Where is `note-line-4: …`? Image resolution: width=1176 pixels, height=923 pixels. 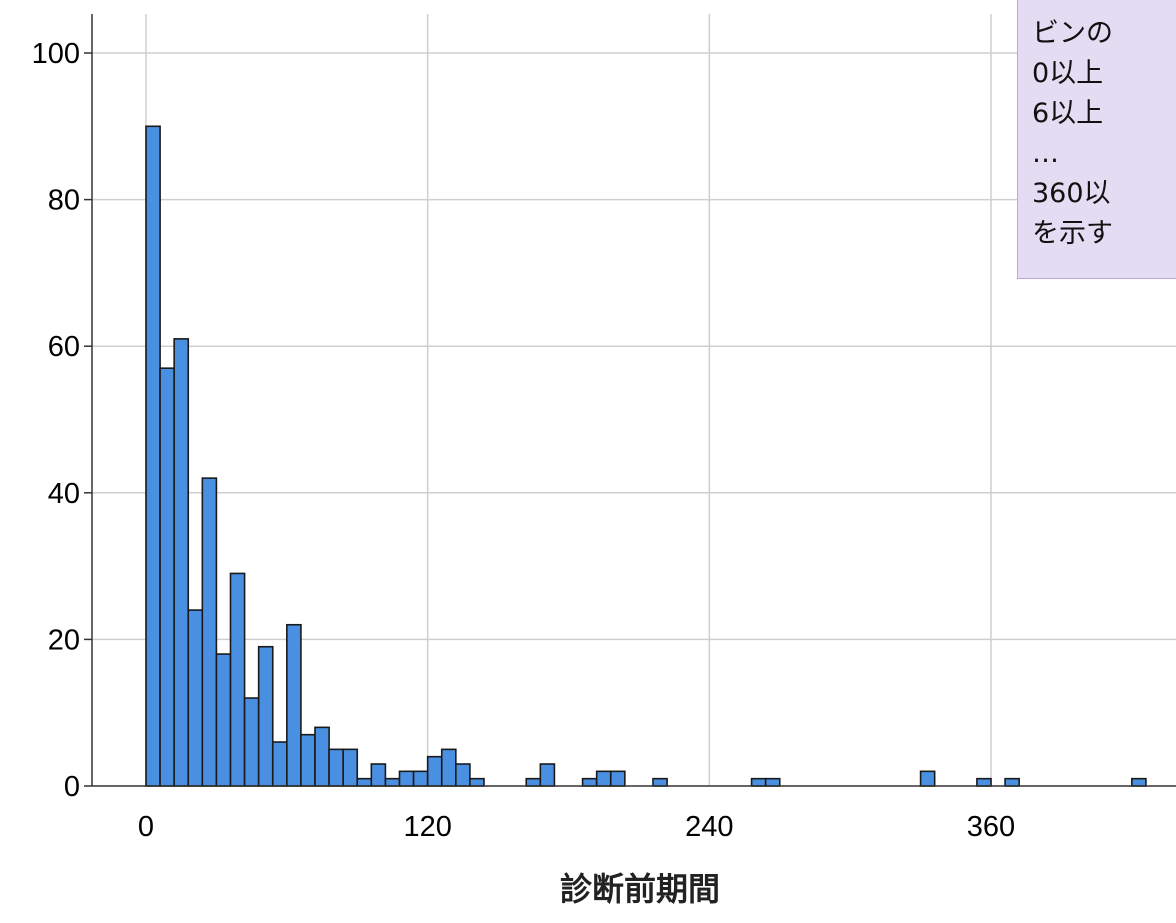 note-line-4: … is located at coordinates (1045, 153).